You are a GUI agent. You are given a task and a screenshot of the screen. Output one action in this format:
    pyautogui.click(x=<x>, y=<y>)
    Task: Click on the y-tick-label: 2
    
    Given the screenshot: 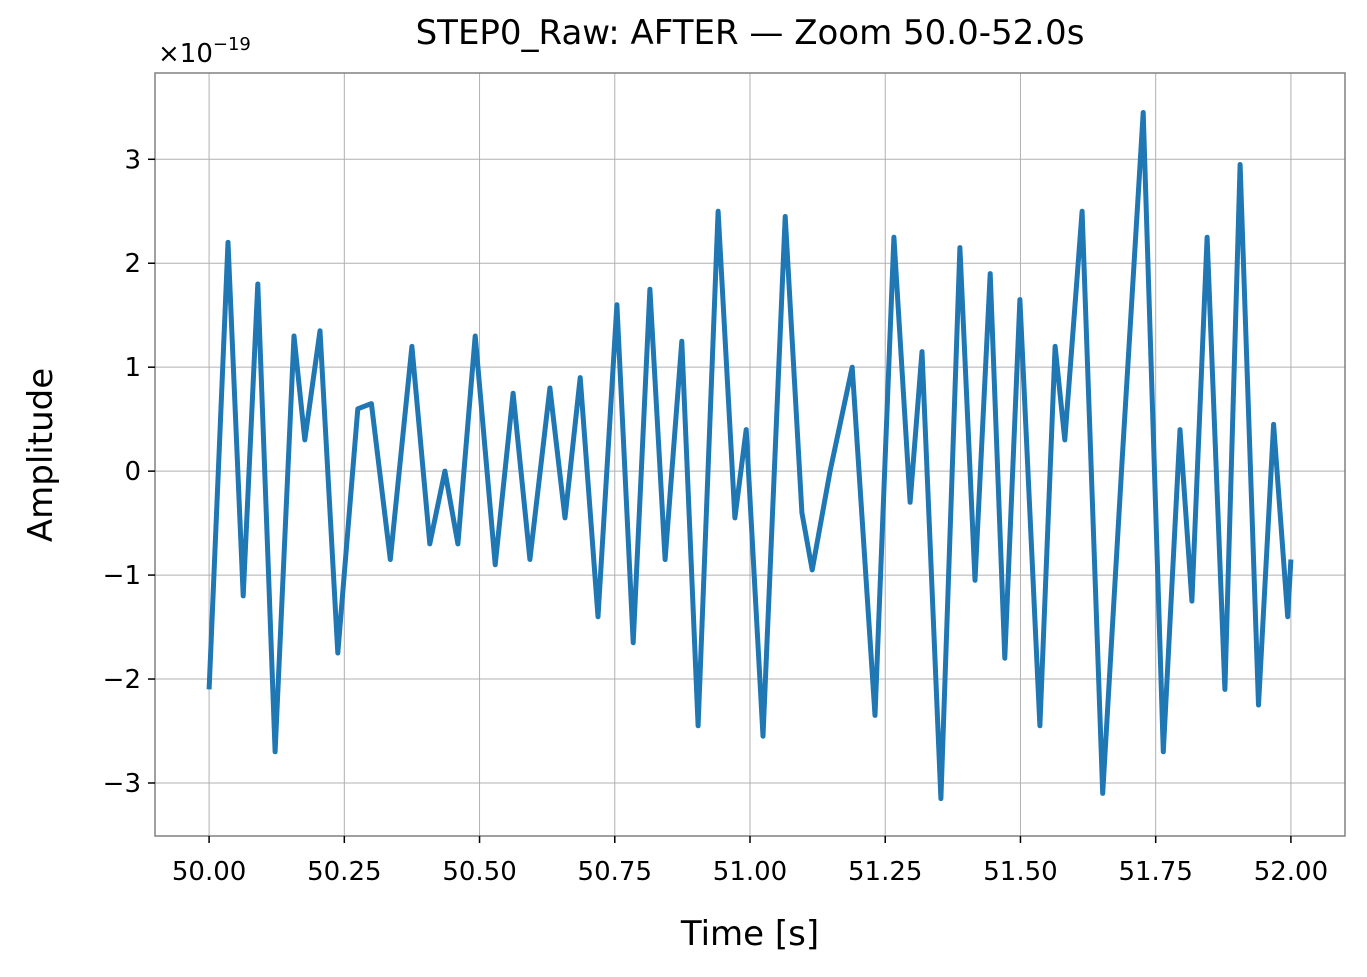 What is the action you would take?
    pyautogui.click(x=132, y=264)
    